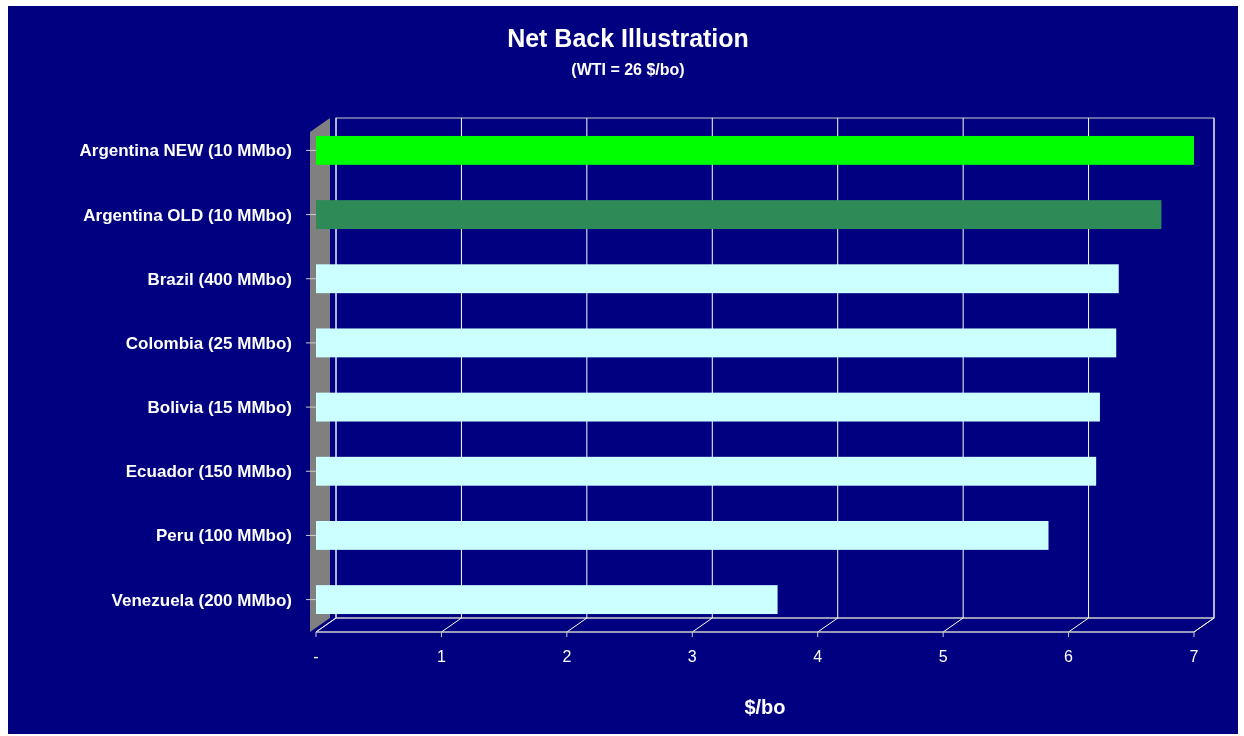 This screenshot has width=1244, height=736. What do you see at coordinates (219, 279) in the screenshot?
I see `y-tick-label: Brazil (400 MMbo)` at bounding box center [219, 279].